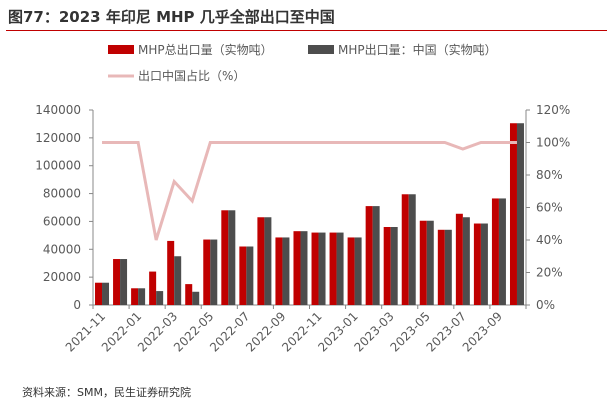 Image resolution: width=613 pixels, height=406 pixels. I want to click on right-tick-label: 20%, so click(549, 273).